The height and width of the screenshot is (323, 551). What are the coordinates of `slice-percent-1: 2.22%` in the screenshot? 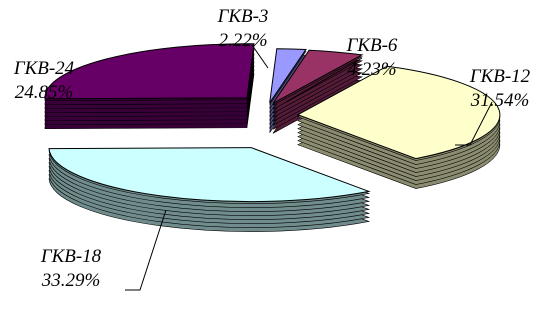 It's located at (242, 40).